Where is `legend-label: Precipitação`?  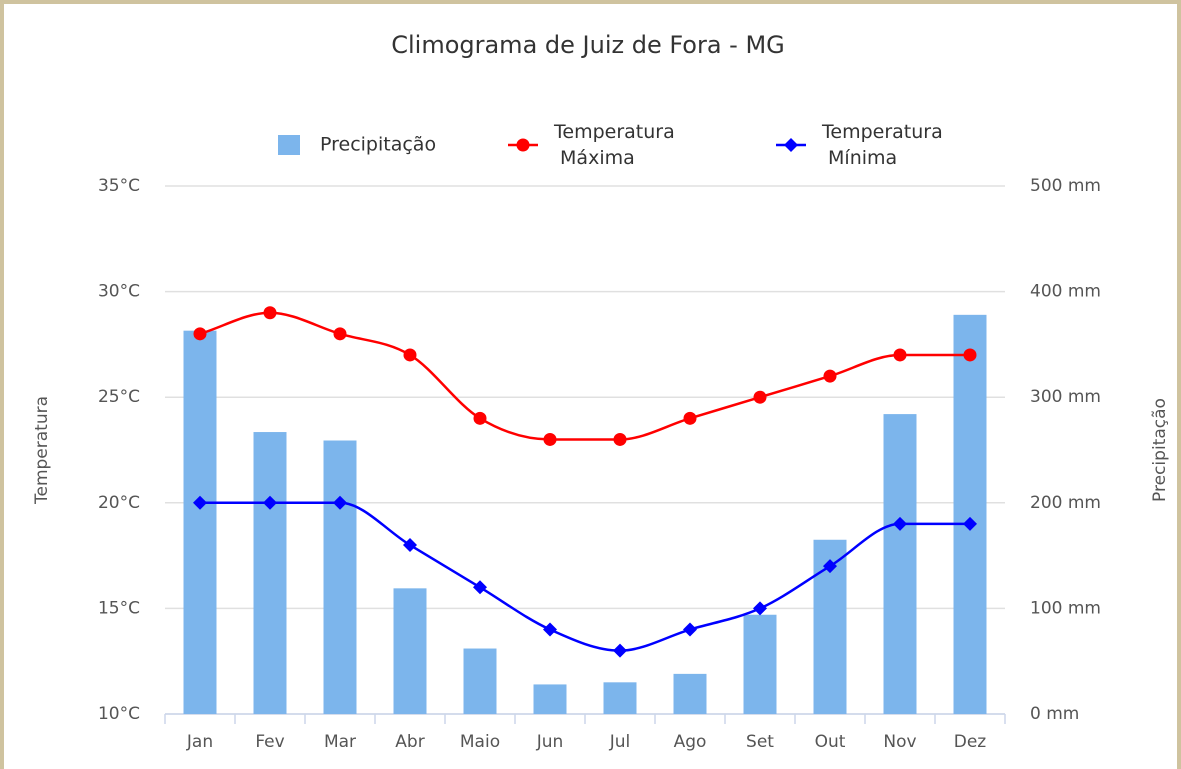
legend-label: Precipitação is located at coordinates (378, 145).